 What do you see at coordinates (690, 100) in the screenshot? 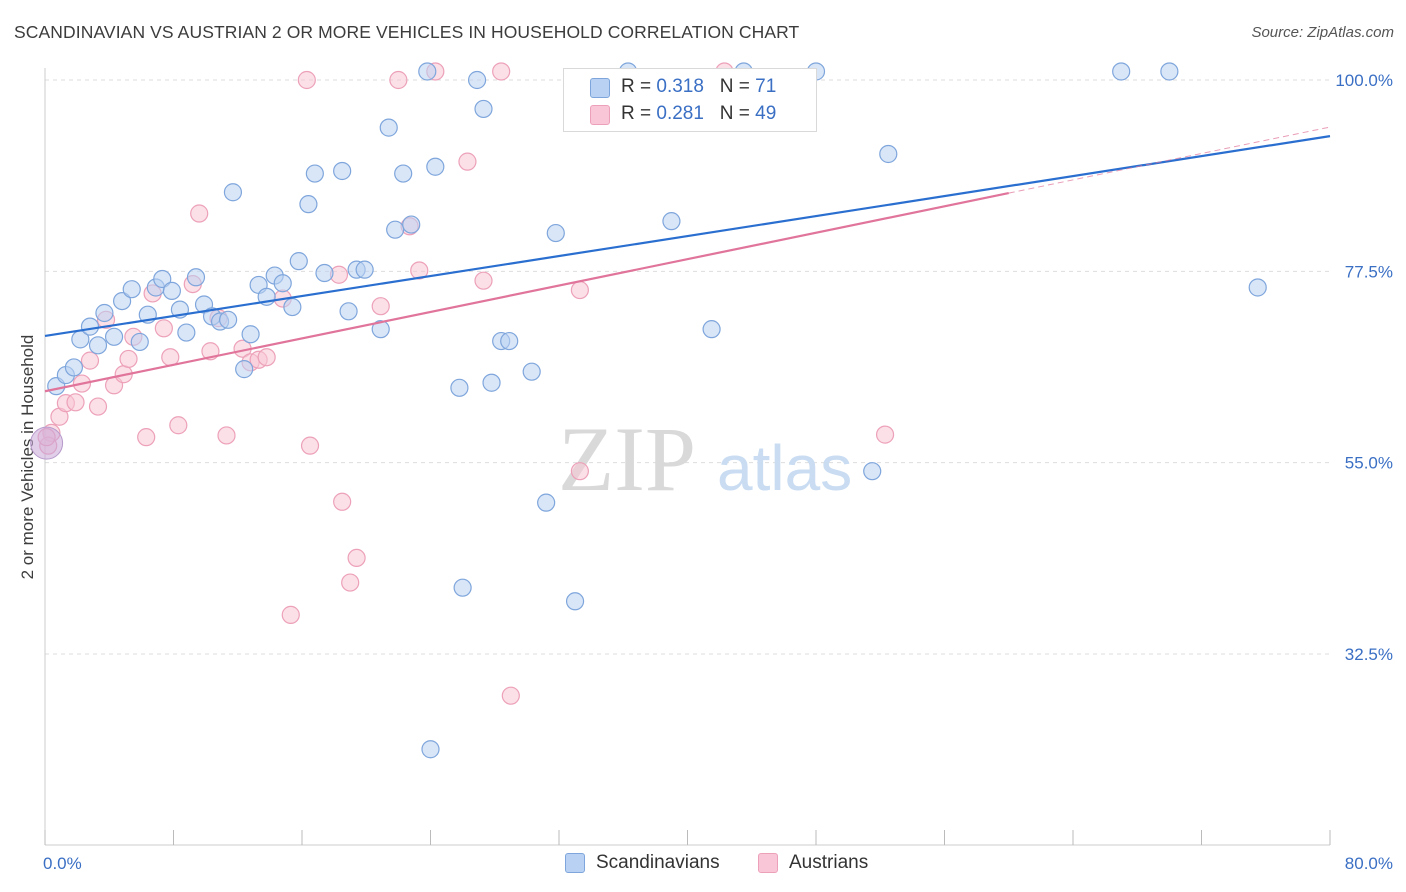
I see `correlation-legend: R = 0.318 N = 71 R = 0.281 N = 49` at bounding box center [690, 100].